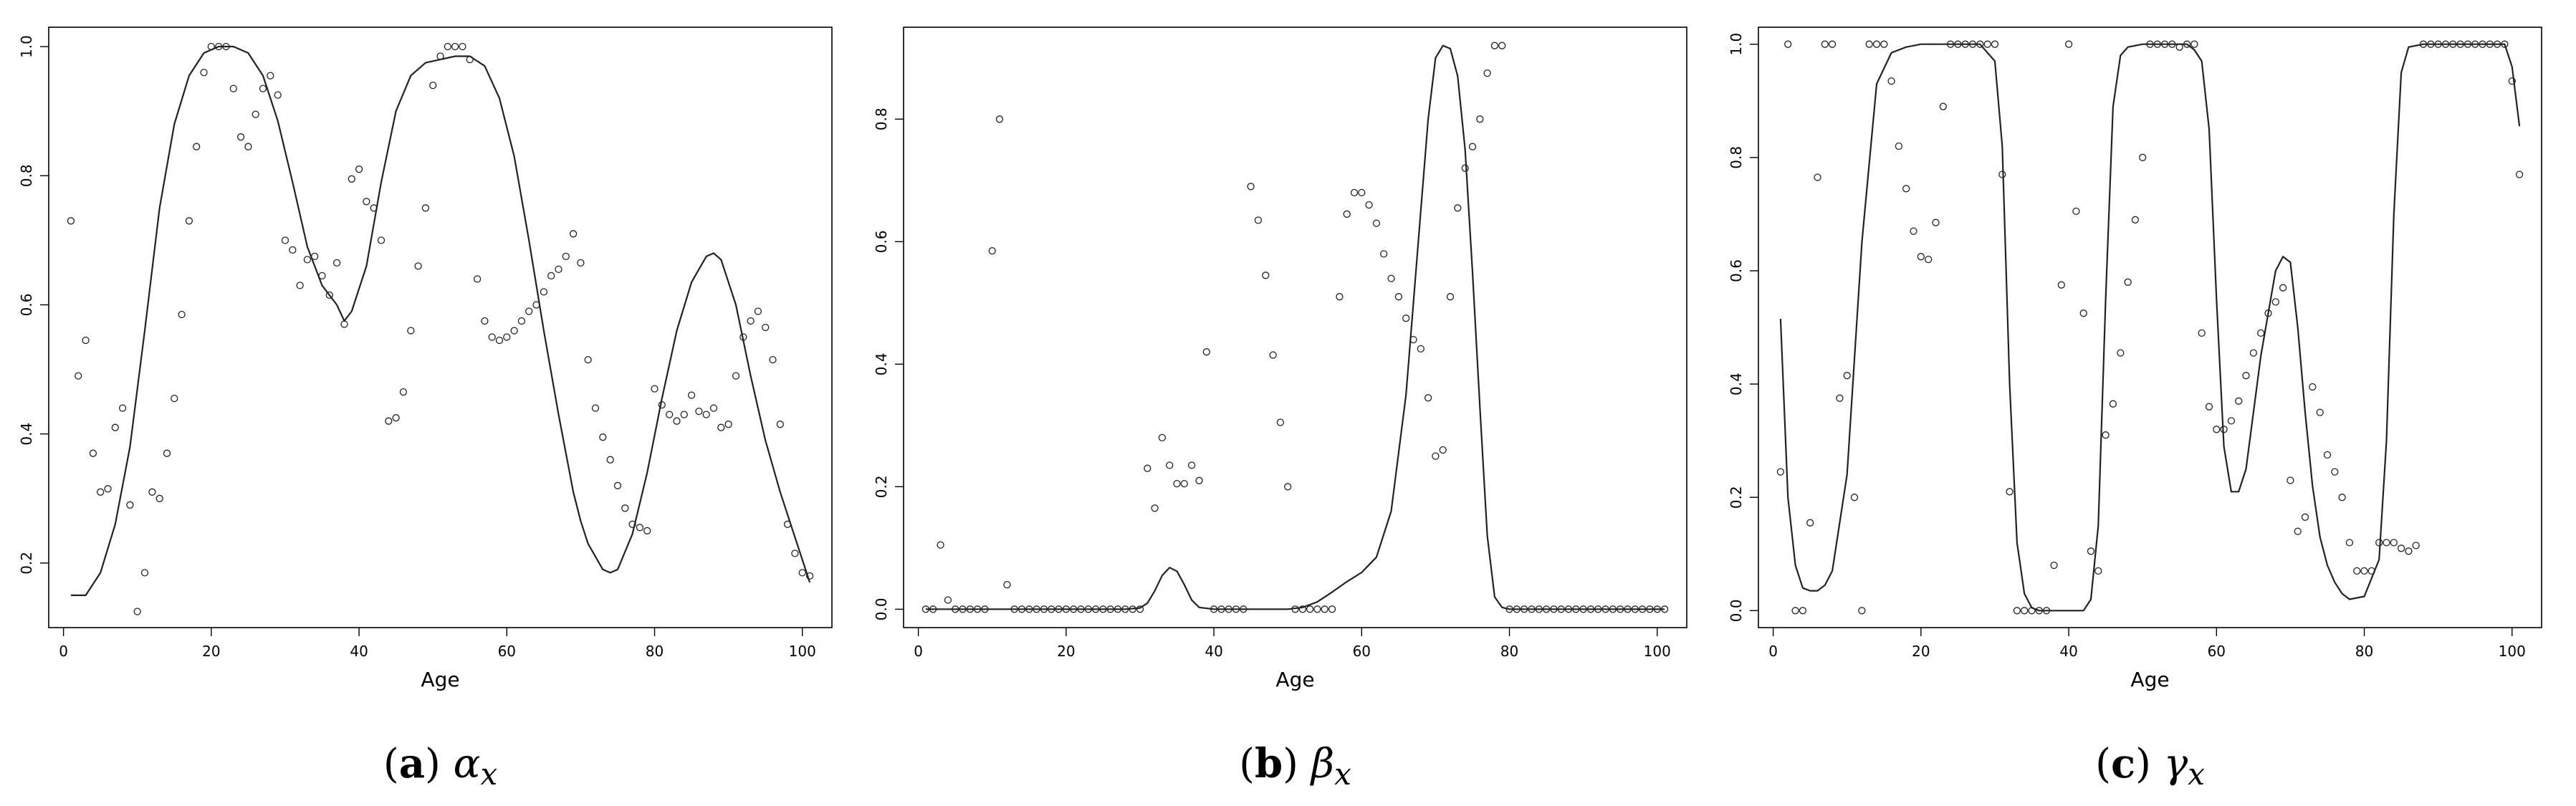  I want to click on x-axis-title: Age, so click(2149, 679).